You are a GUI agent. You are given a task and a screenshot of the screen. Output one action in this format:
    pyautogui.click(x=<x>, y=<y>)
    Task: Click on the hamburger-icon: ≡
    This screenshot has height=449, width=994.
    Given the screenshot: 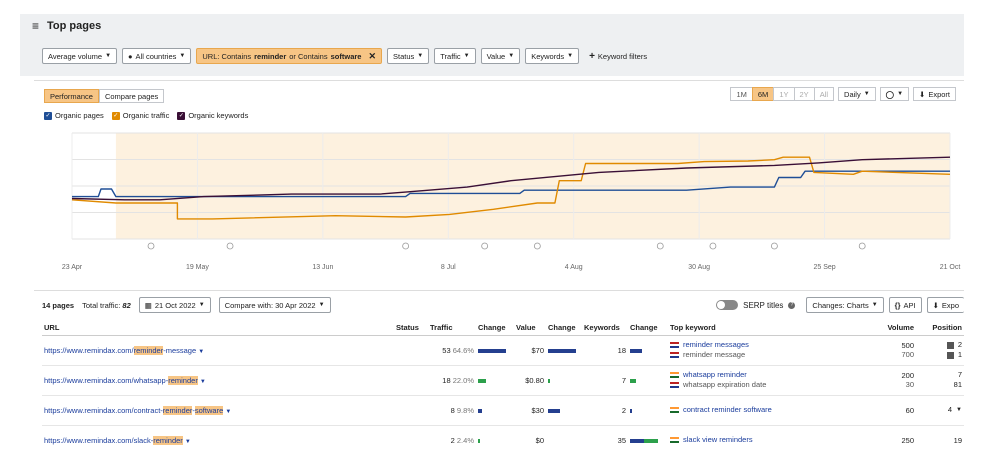 What is the action you would take?
    pyautogui.click(x=36, y=26)
    